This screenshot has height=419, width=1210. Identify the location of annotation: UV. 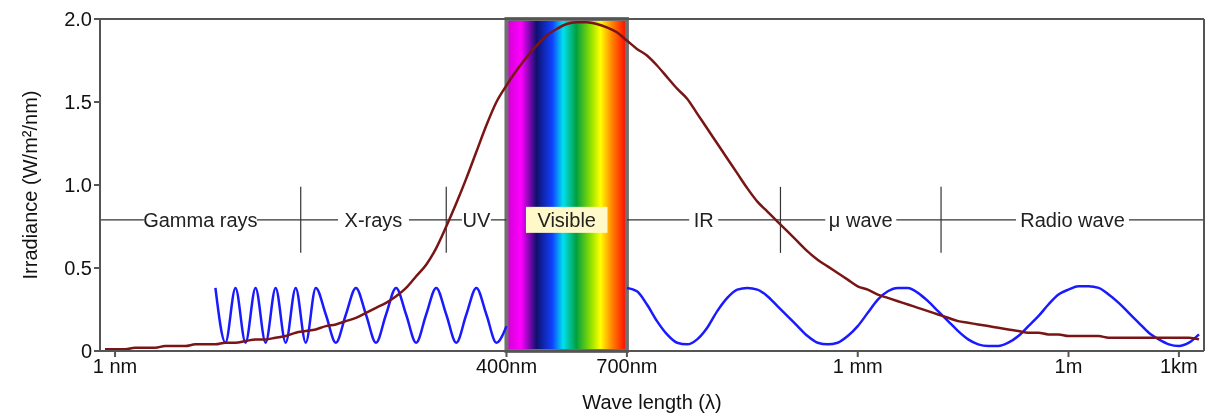
(476, 219).